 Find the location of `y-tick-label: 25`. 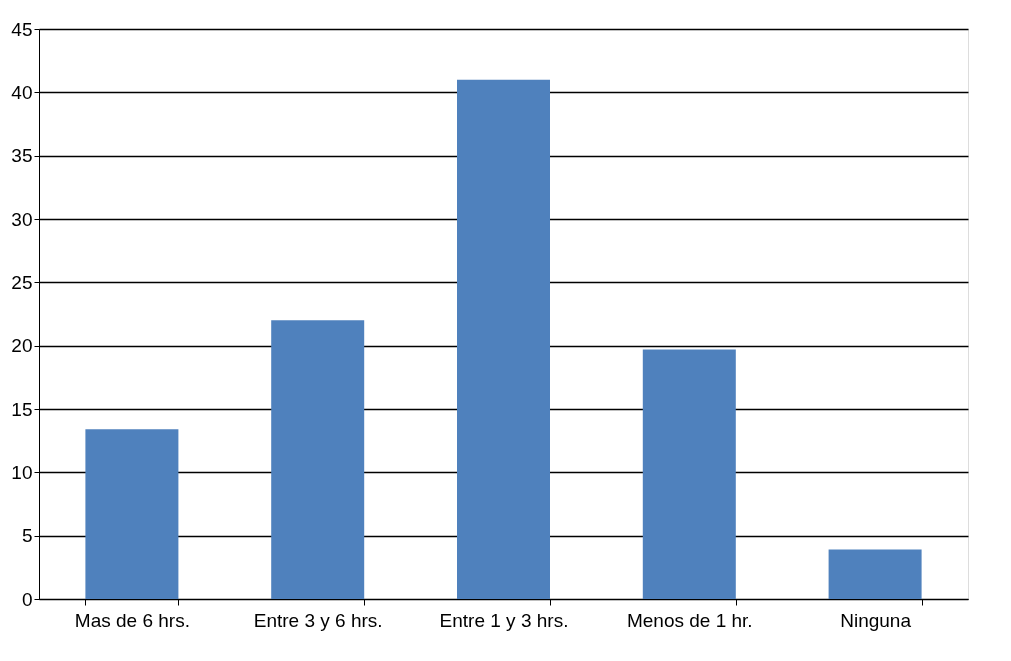

y-tick-label: 25 is located at coordinates (22, 282).